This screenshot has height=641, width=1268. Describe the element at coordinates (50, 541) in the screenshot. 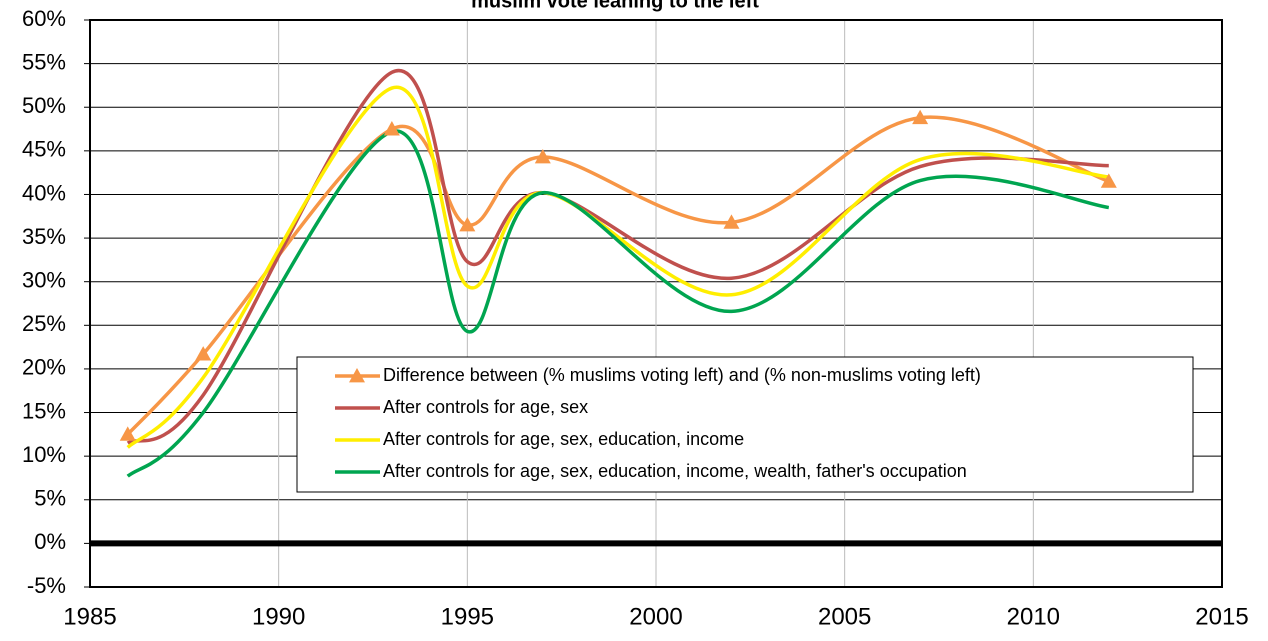

I see `y-tick-label: 0%` at that location.